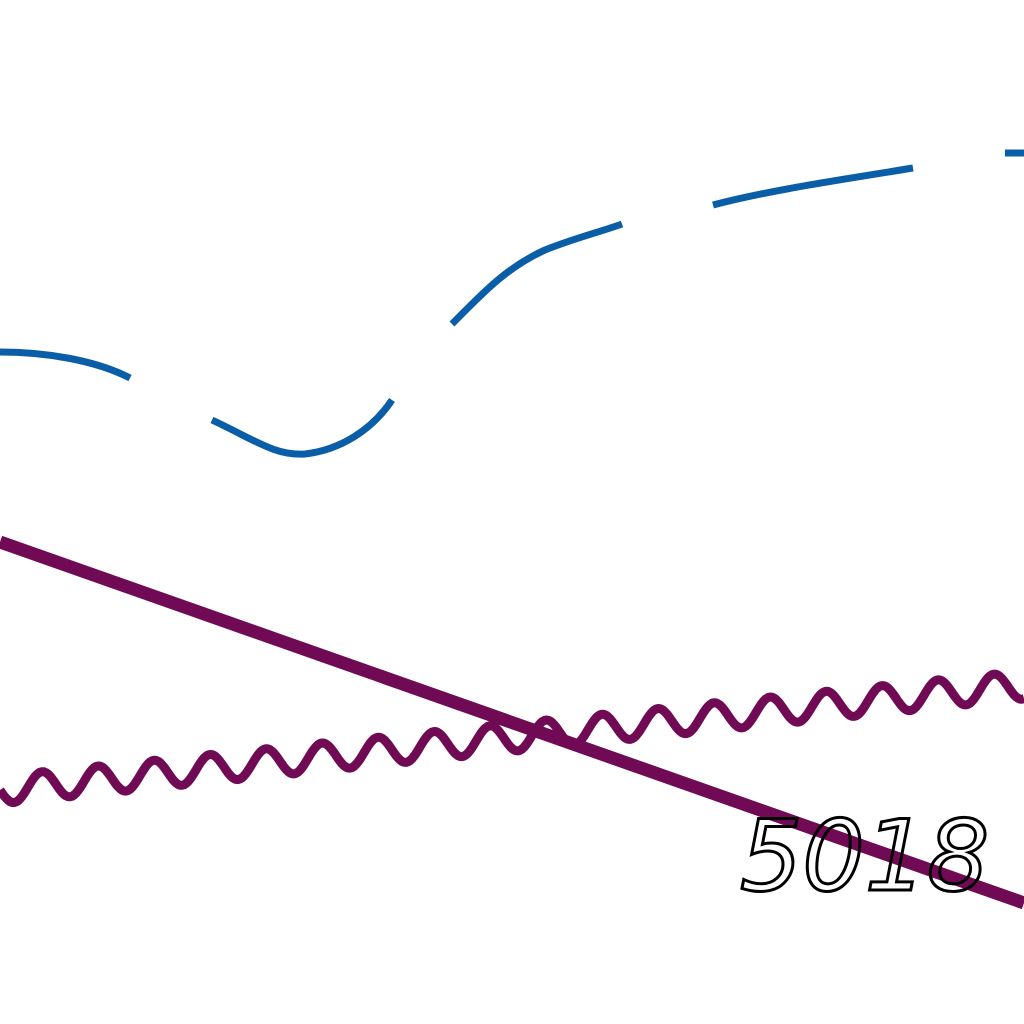 This screenshot has height=1024, width=1024. Describe the element at coordinates (512, 738) in the screenshot. I see `railway-zigzag-line` at that location.